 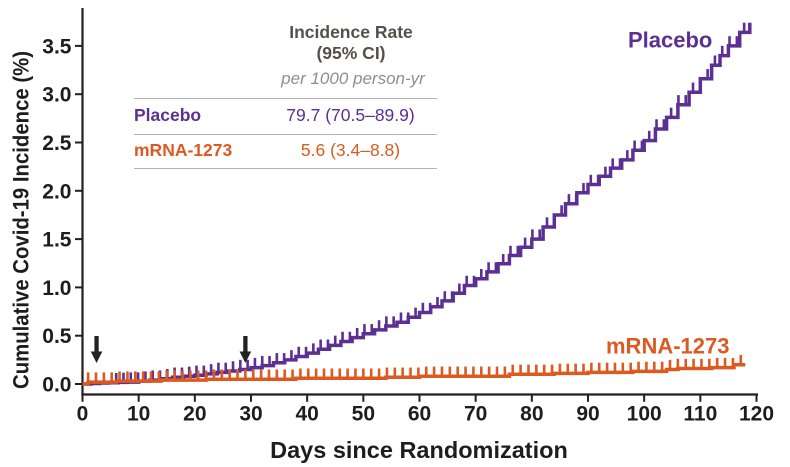 What do you see at coordinates (56, 288) in the screenshot?
I see `y-tick-label: 1.0` at bounding box center [56, 288].